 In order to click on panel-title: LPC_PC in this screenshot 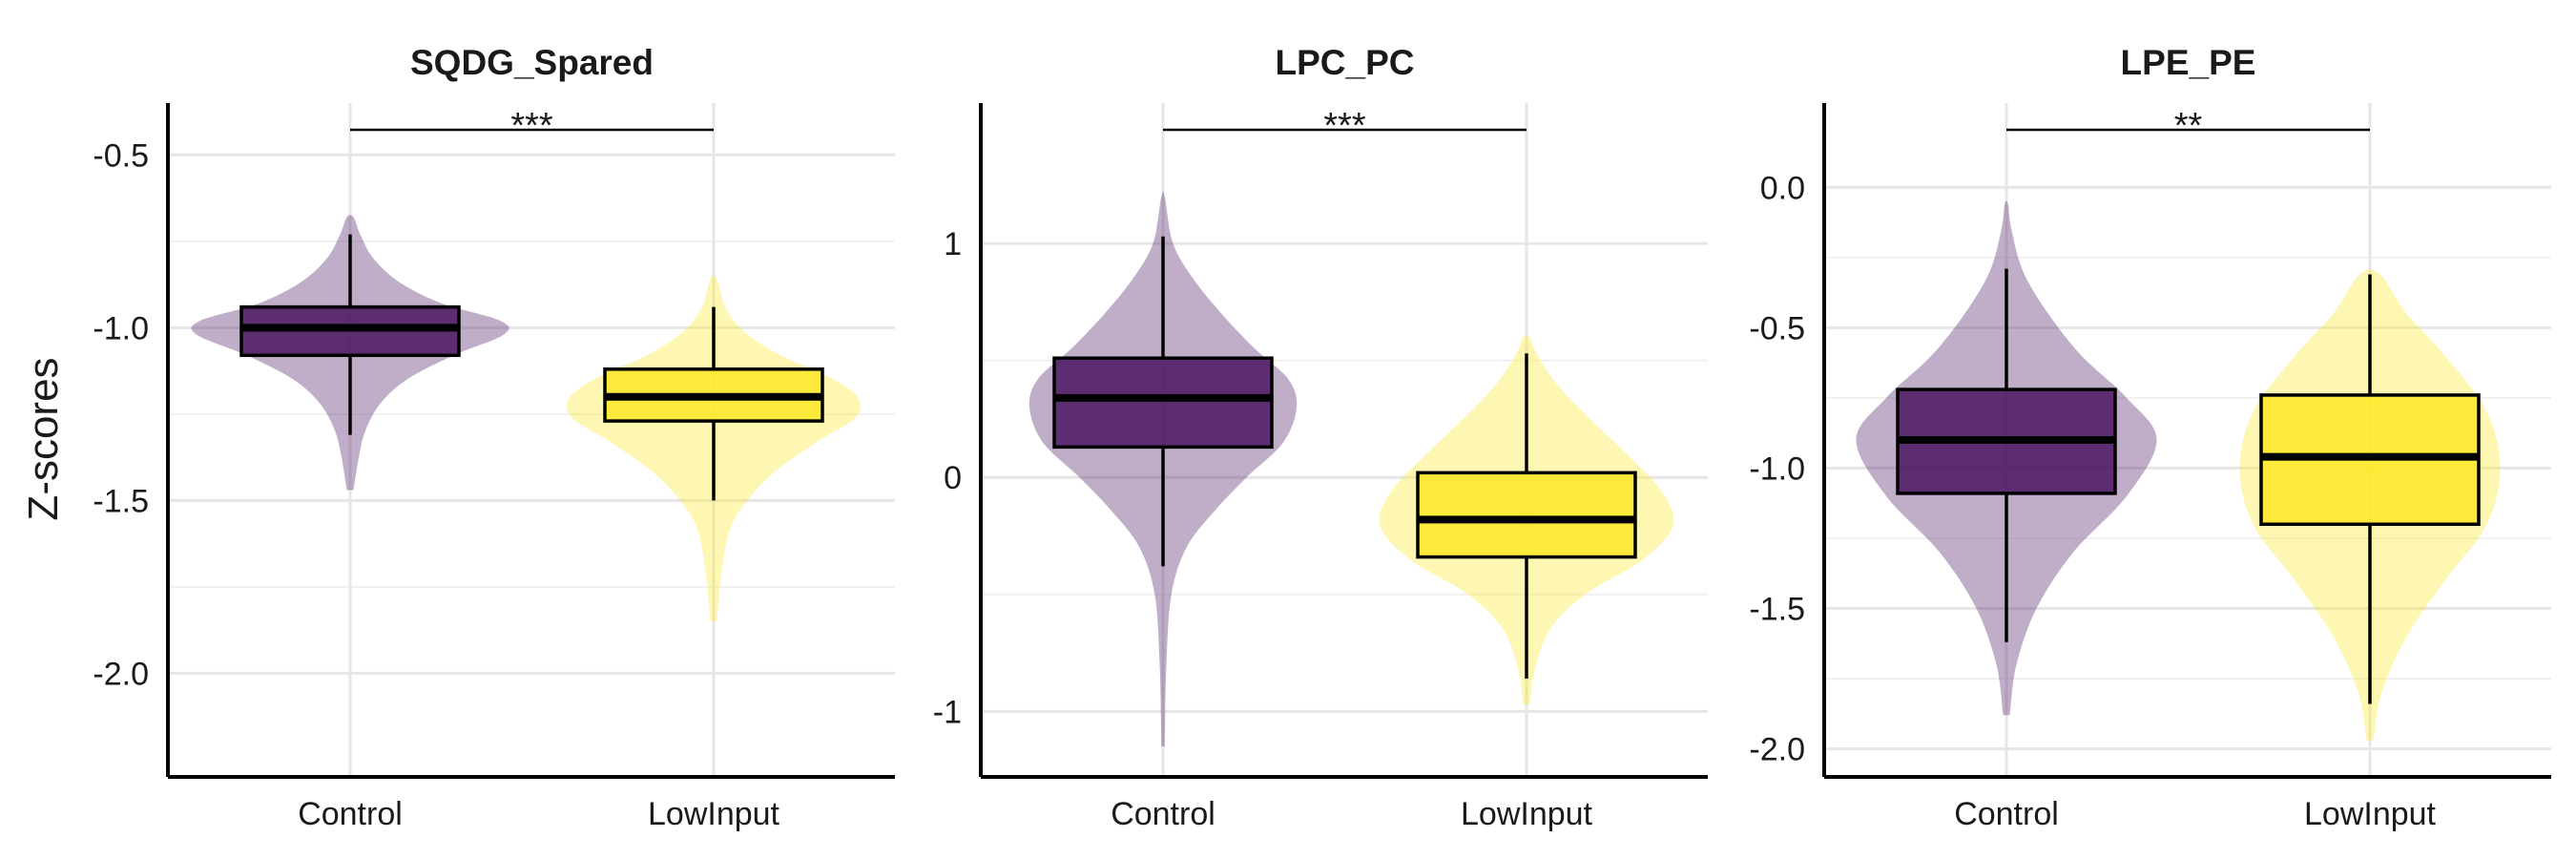, I will do `click(1345, 62)`.